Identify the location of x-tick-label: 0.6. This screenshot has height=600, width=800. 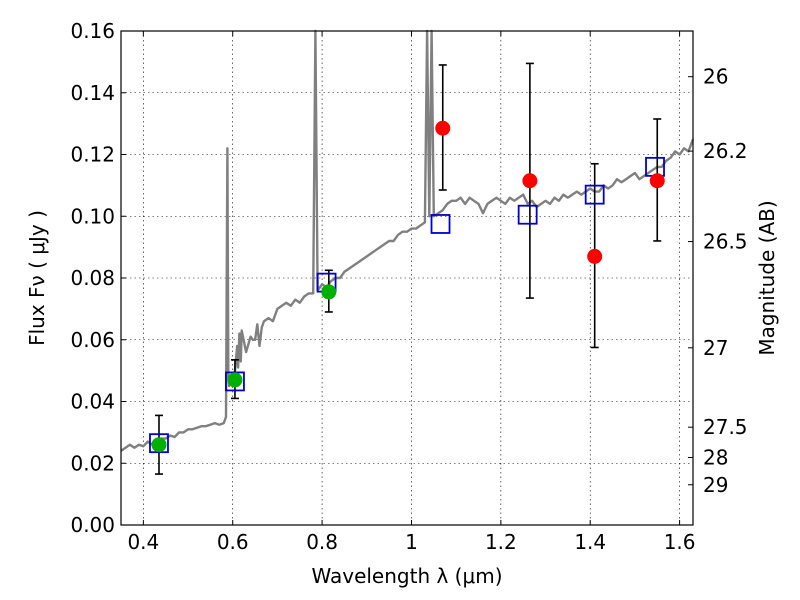
(233, 542).